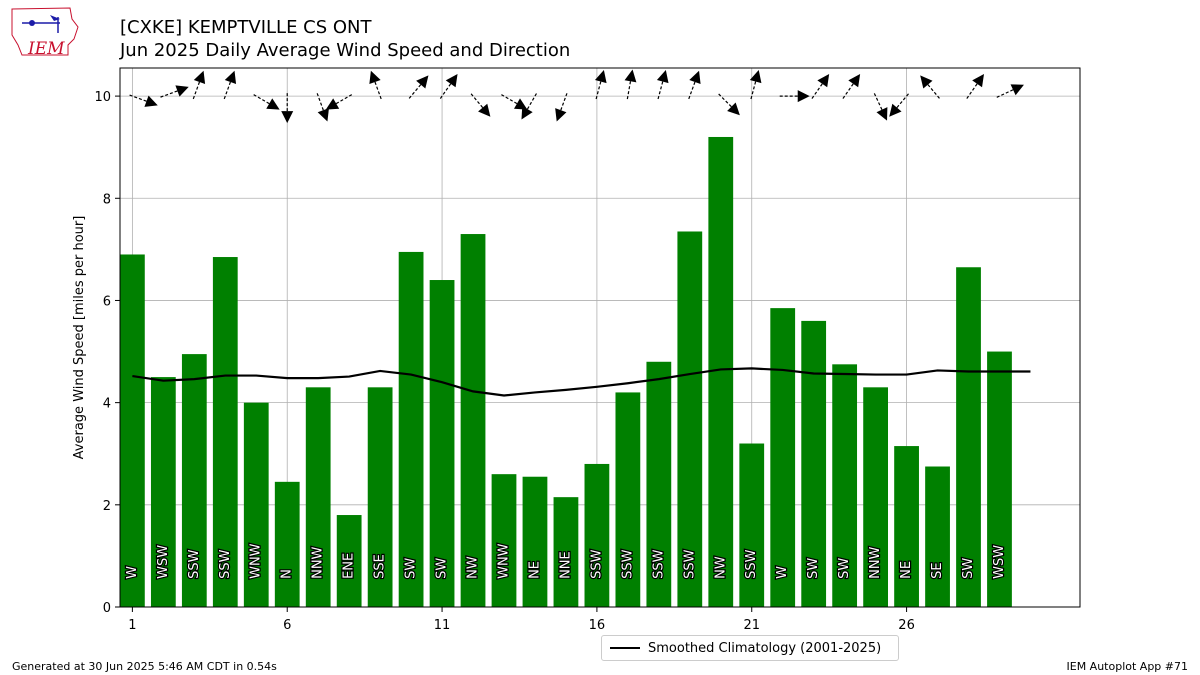 The image size is (1200, 675). Describe the element at coordinates (132, 625) in the screenshot. I see `x-tick-label-0: 1` at that location.